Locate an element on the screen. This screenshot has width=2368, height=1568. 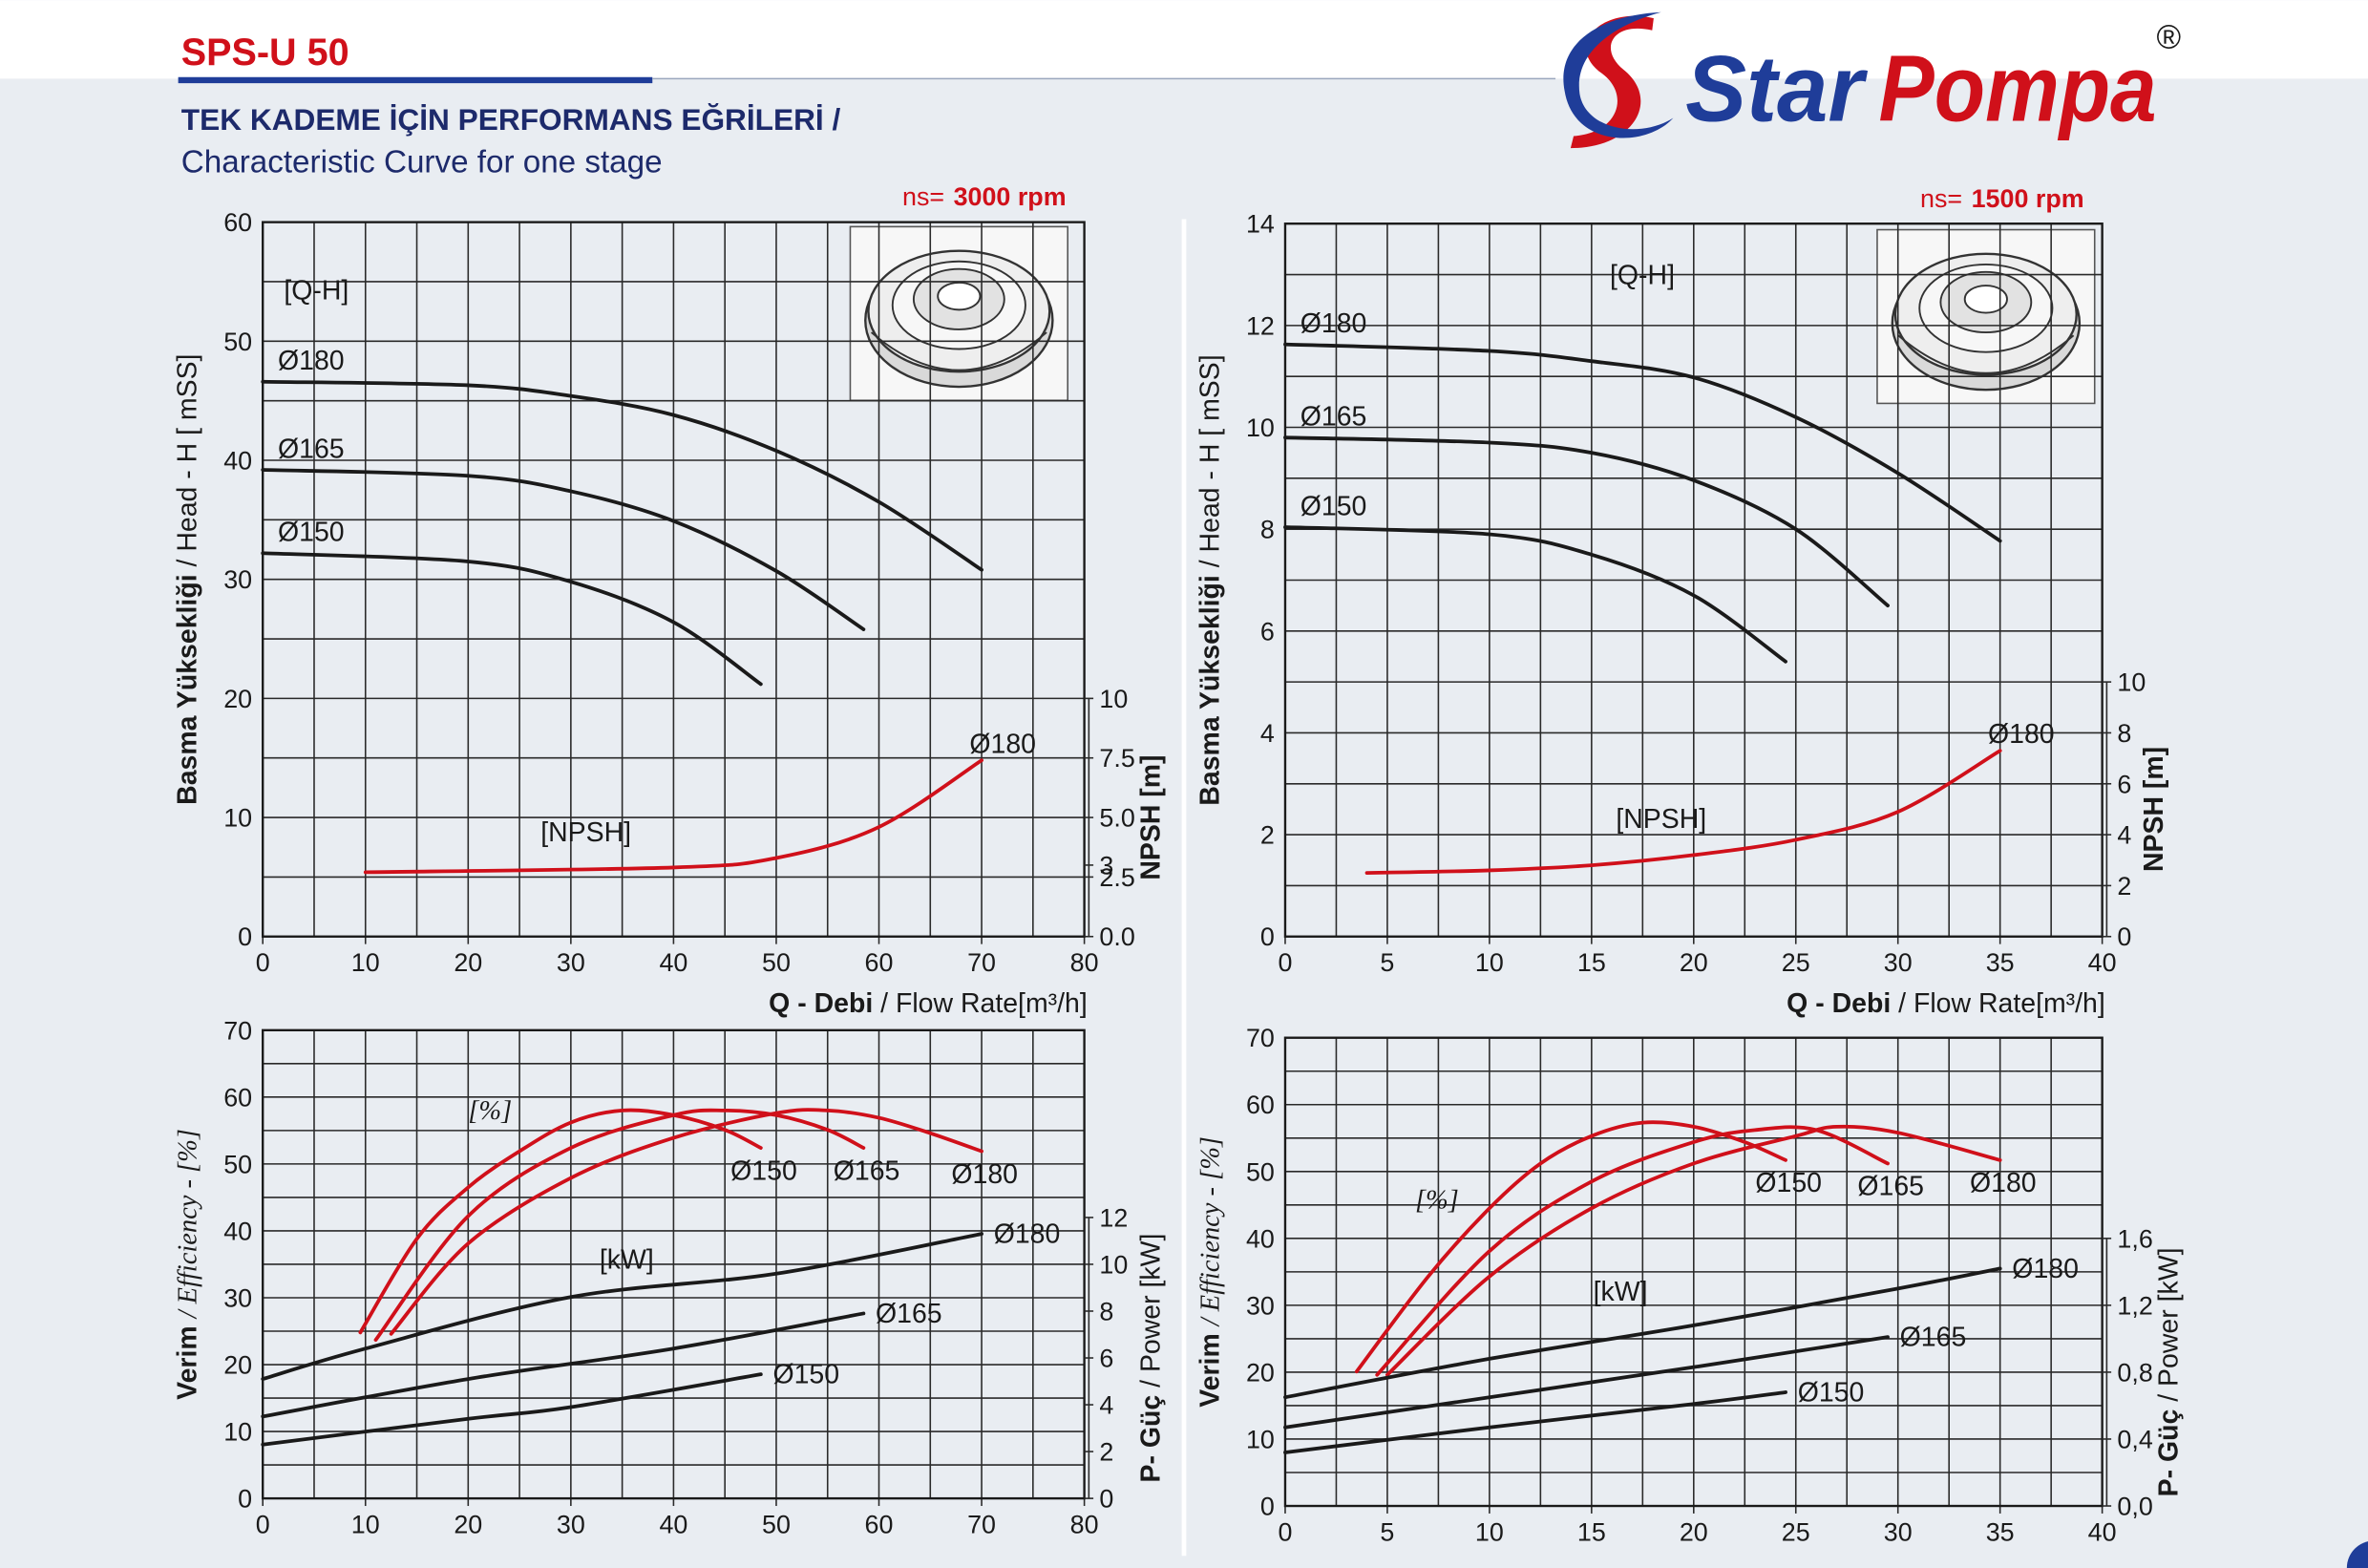
axis-label-main: NPSH [m] is located at coordinates (1151, 816).